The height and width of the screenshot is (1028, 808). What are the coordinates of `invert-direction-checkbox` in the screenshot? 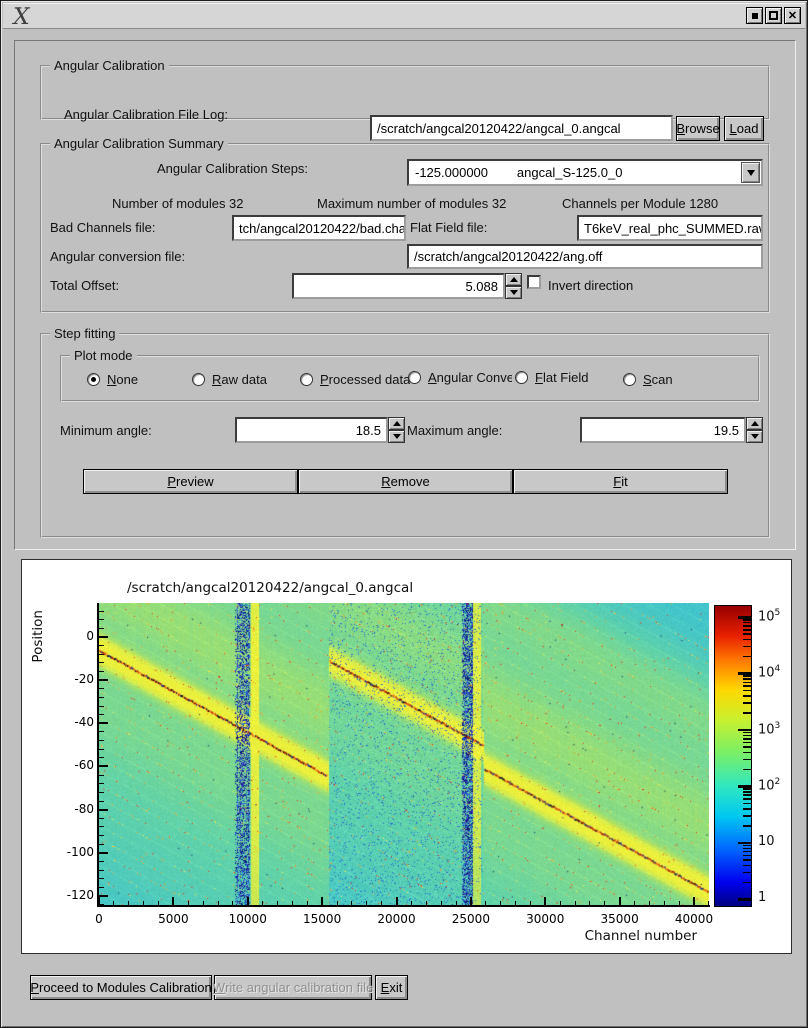 It's located at (534, 282).